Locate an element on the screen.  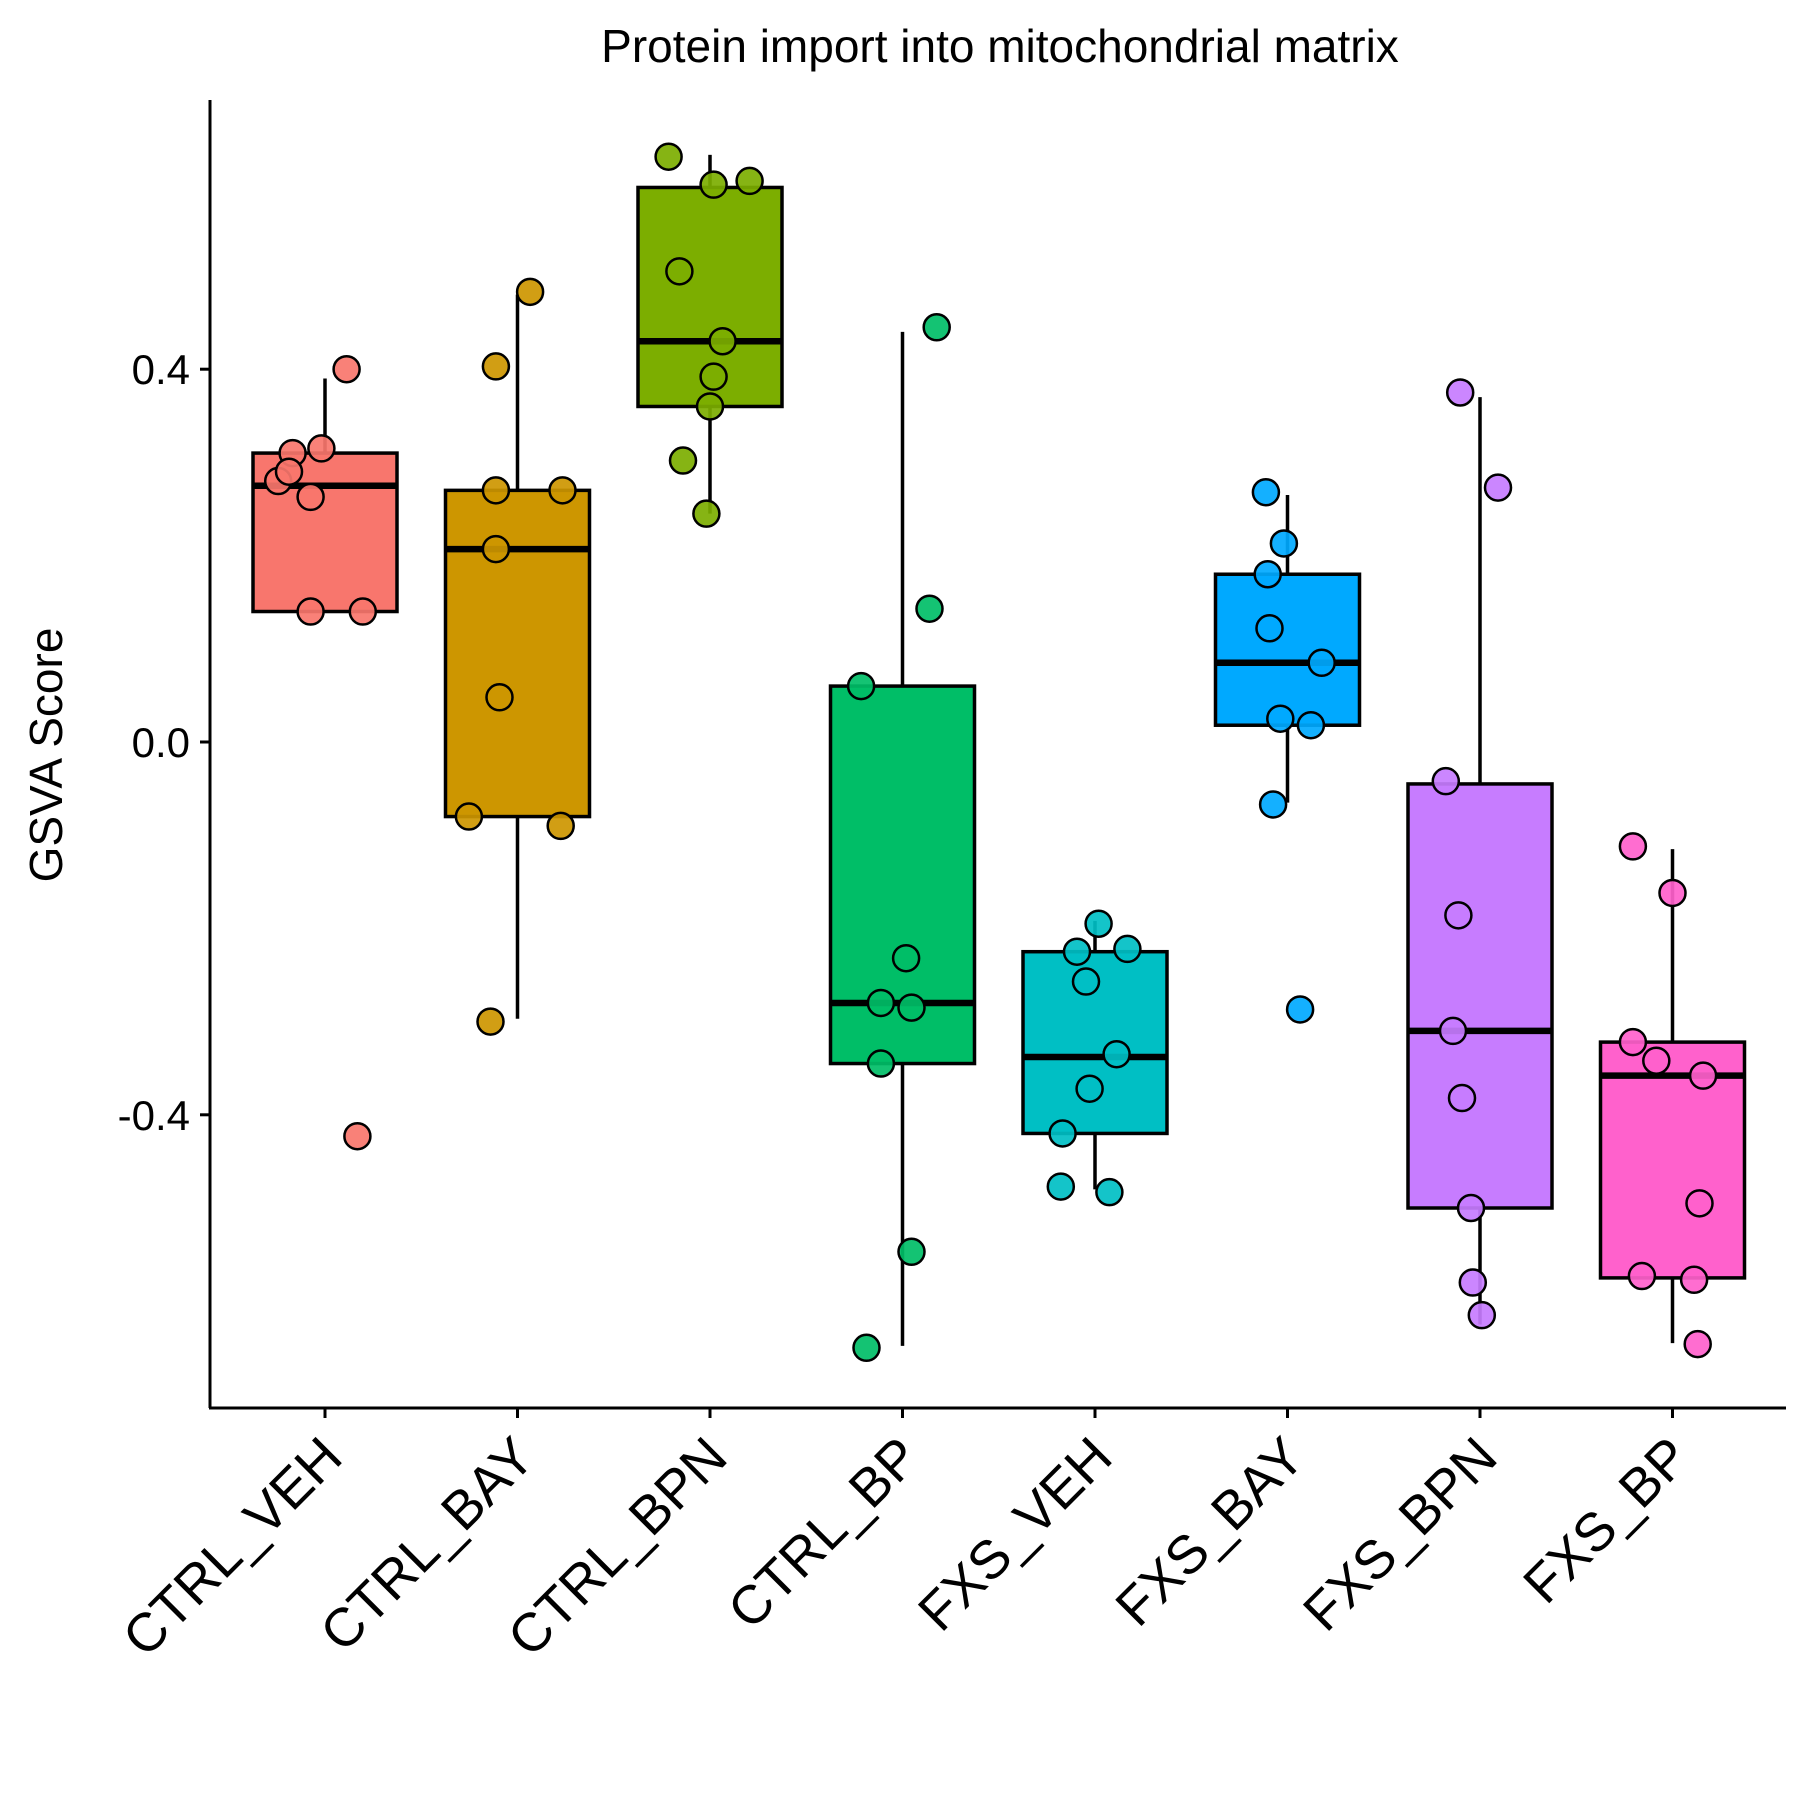
box-group-ctrl-bpn is located at coordinates (710, 335).